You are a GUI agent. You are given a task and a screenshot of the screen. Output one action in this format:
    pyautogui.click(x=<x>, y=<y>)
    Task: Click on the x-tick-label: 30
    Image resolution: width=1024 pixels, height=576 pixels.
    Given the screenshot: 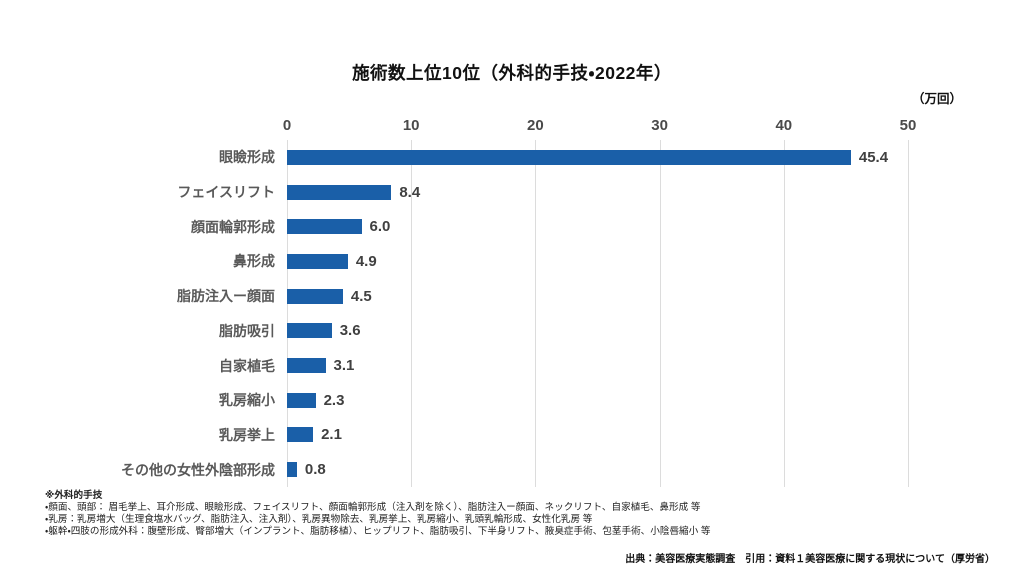 What is the action you would take?
    pyautogui.click(x=659, y=125)
    